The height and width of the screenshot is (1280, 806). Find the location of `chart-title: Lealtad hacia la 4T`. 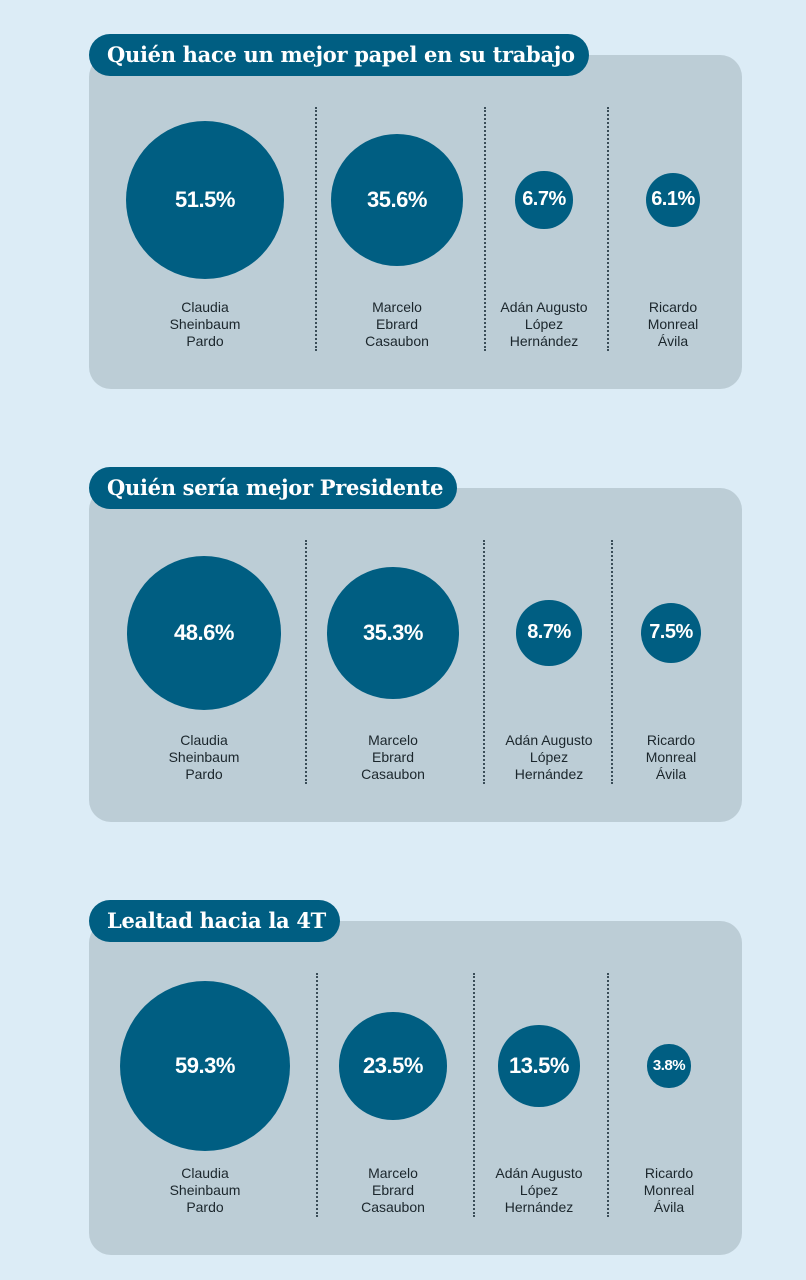

chart-title: Lealtad hacia la 4T is located at coordinates (215, 921).